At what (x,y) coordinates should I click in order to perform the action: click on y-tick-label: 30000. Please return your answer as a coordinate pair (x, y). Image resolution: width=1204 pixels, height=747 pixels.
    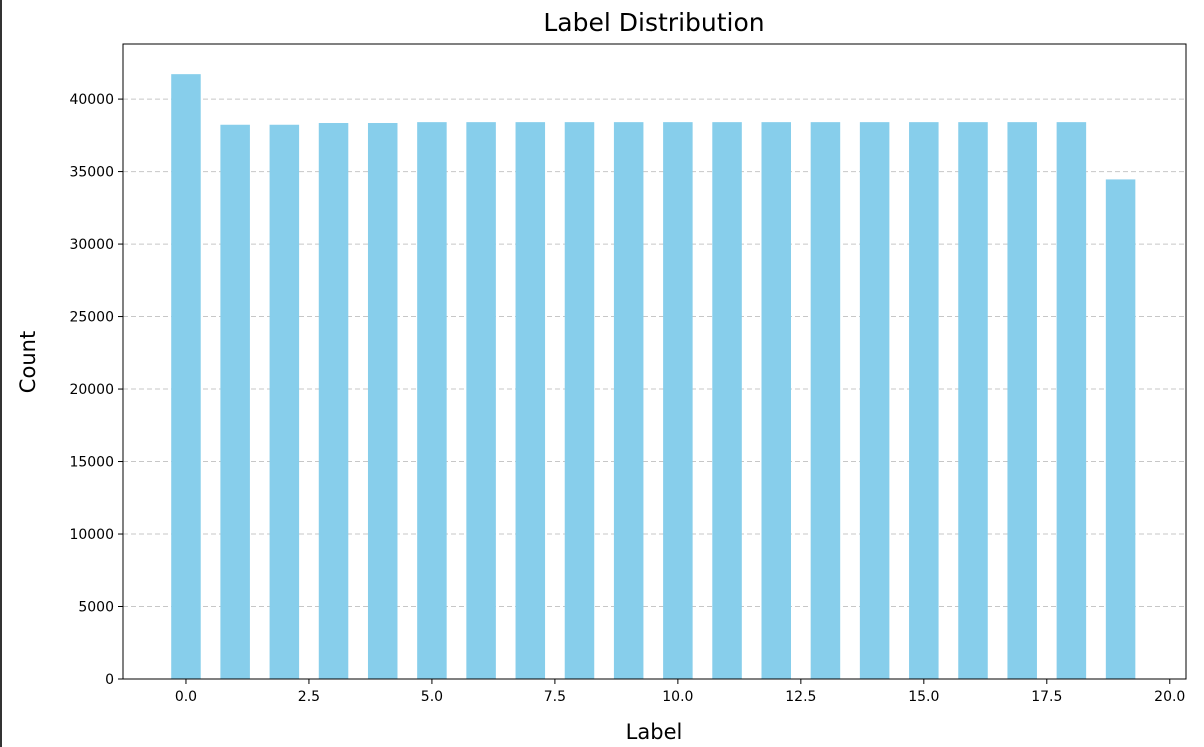
    Looking at the image, I should click on (91, 245).